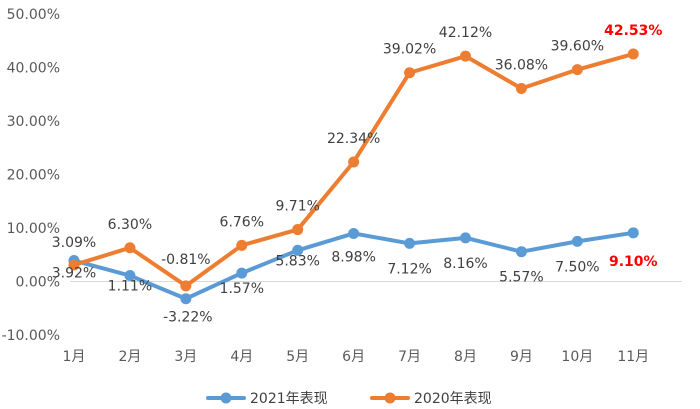 This screenshot has height=409, width=700. What do you see at coordinates (33, 69) in the screenshot?
I see `y-tick-label: 40.00%` at bounding box center [33, 69].